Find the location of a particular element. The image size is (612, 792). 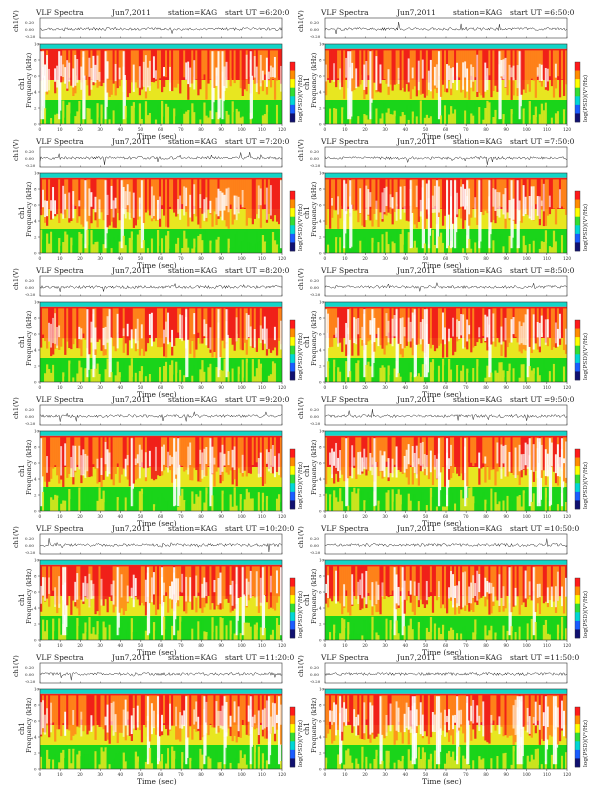

x-axis-label: Time (sec) is located at coordinates (157, 781).